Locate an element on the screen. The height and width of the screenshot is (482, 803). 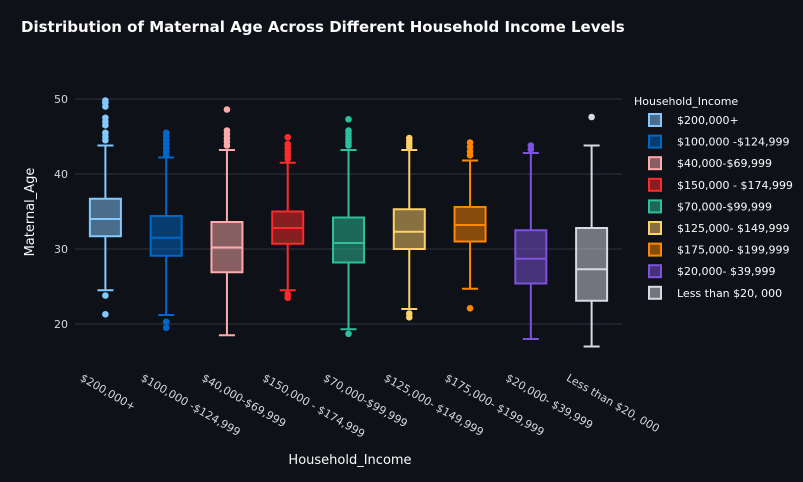
x-tick-label: $100,000 -$124,999 is located at coordinates (191, 404).